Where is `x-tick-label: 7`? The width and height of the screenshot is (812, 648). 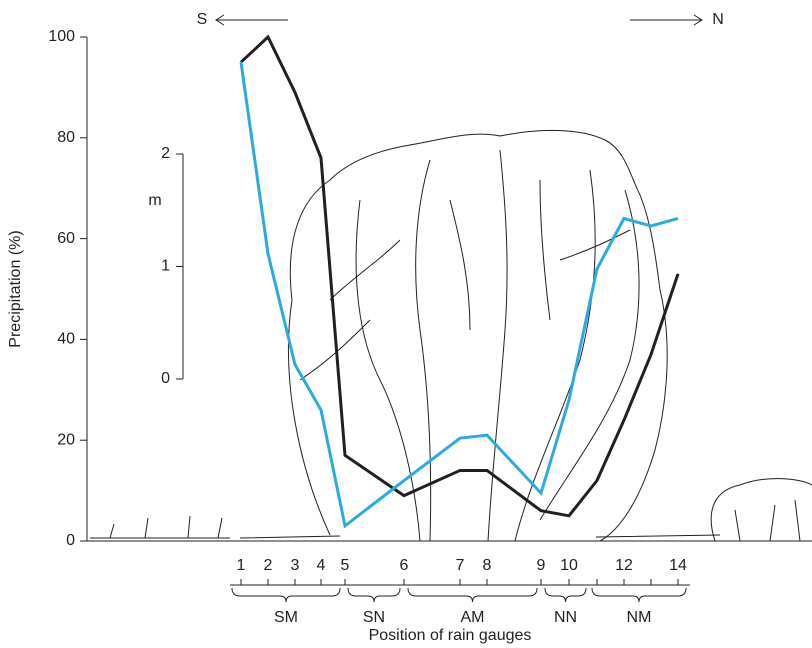
x-tick-label: 7 is located at coordinates (460, 565).